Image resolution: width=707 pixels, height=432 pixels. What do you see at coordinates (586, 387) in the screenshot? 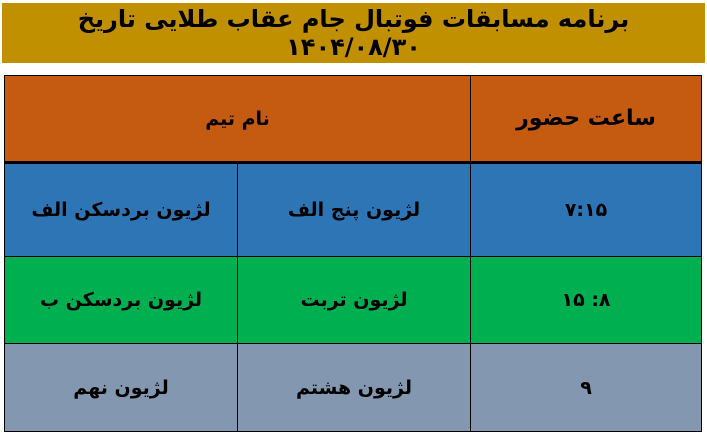
I see `time-cell: ۹` at bounding box center [586, 387].